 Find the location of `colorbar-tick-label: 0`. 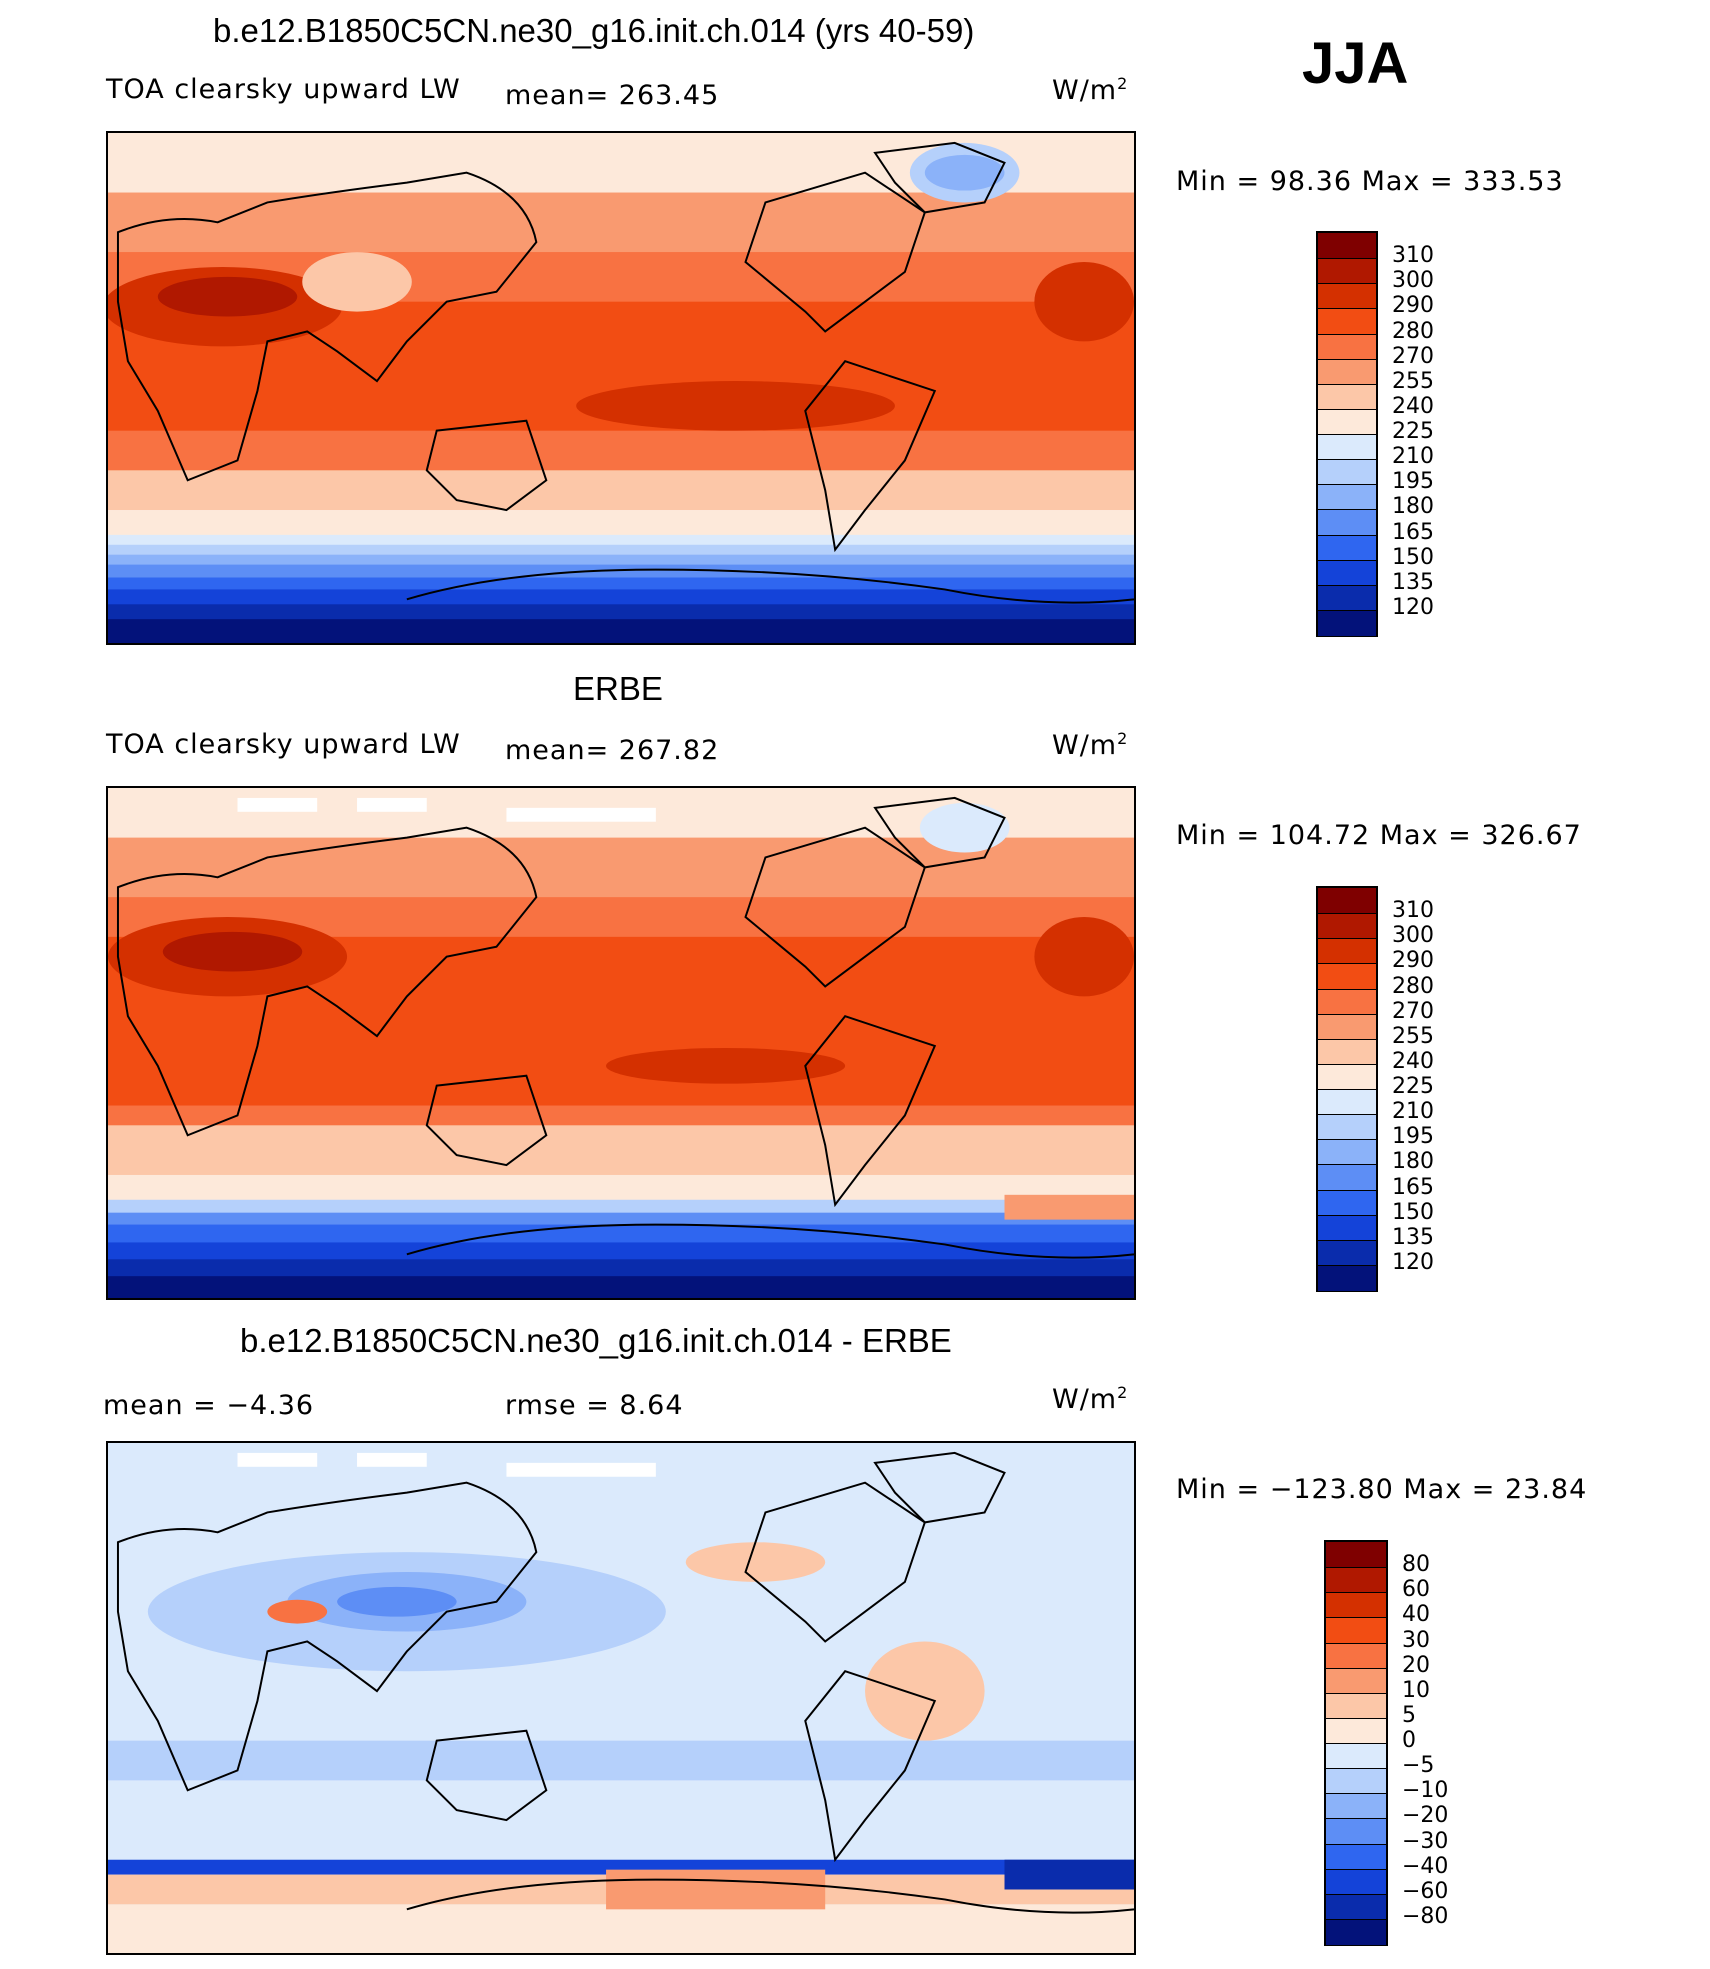

colorbar-tick-label: 0 is located at coordinates (1409, 1740).